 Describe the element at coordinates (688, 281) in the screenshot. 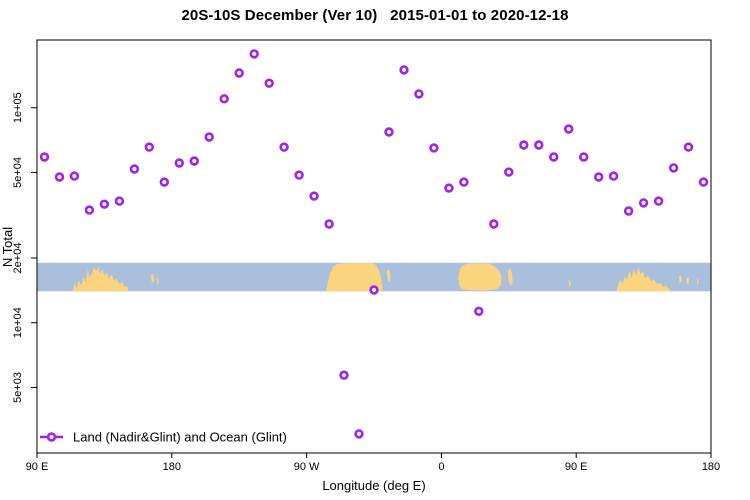

I see `land-island-vanuatu-east` at that location.